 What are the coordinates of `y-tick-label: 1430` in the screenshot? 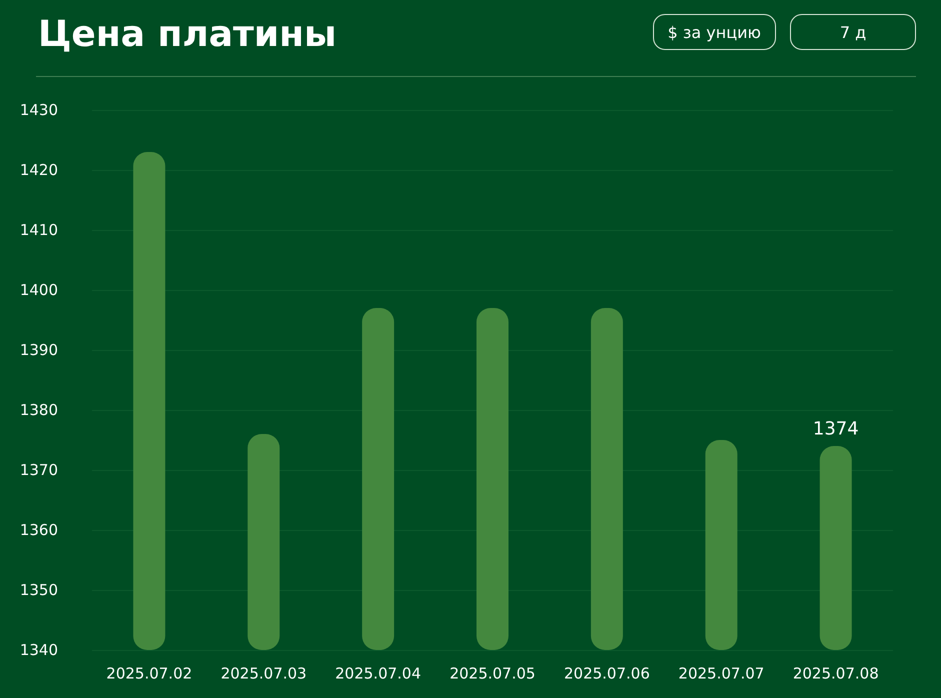 It's located at (39, 110).